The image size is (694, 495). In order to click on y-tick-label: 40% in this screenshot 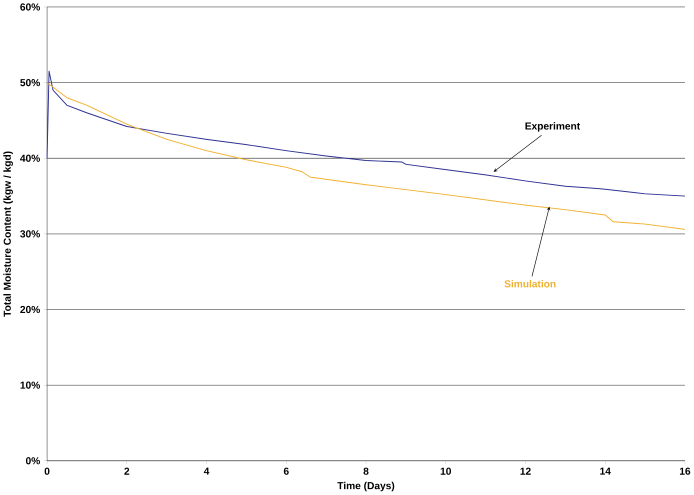, I will do `click(30, 158)`.